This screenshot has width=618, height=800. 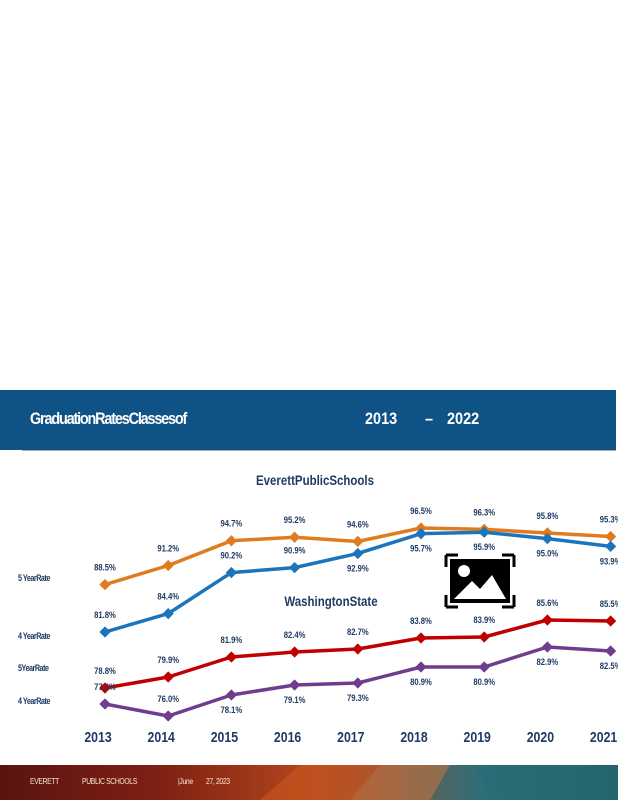 I want to click on series-0-label-8: 95.3%, so click(x=609, y=519).